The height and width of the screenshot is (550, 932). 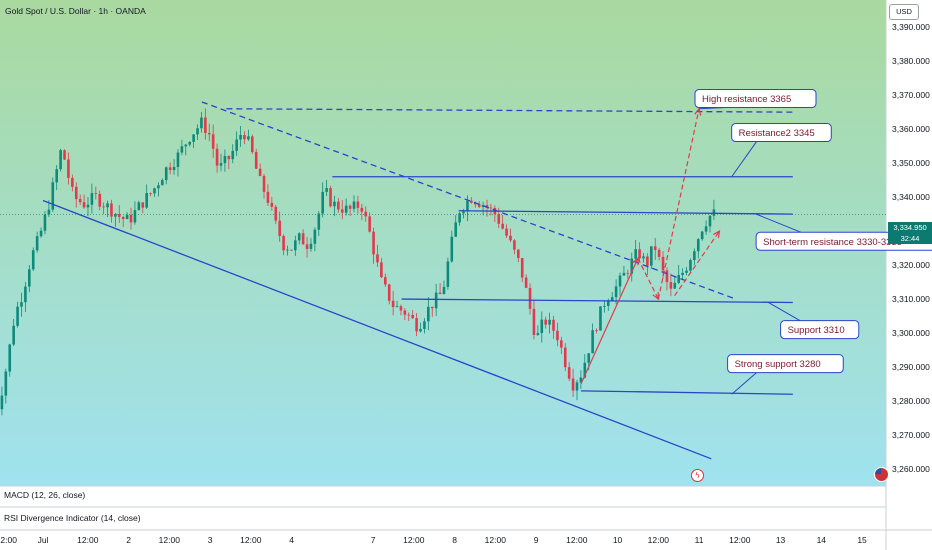 What do you see at coordinates (72, 518) in the screenshot?
I see `rsi-indicator-label: RSI Divergence Indicator (14, close)` at bounding box center [72, 518].